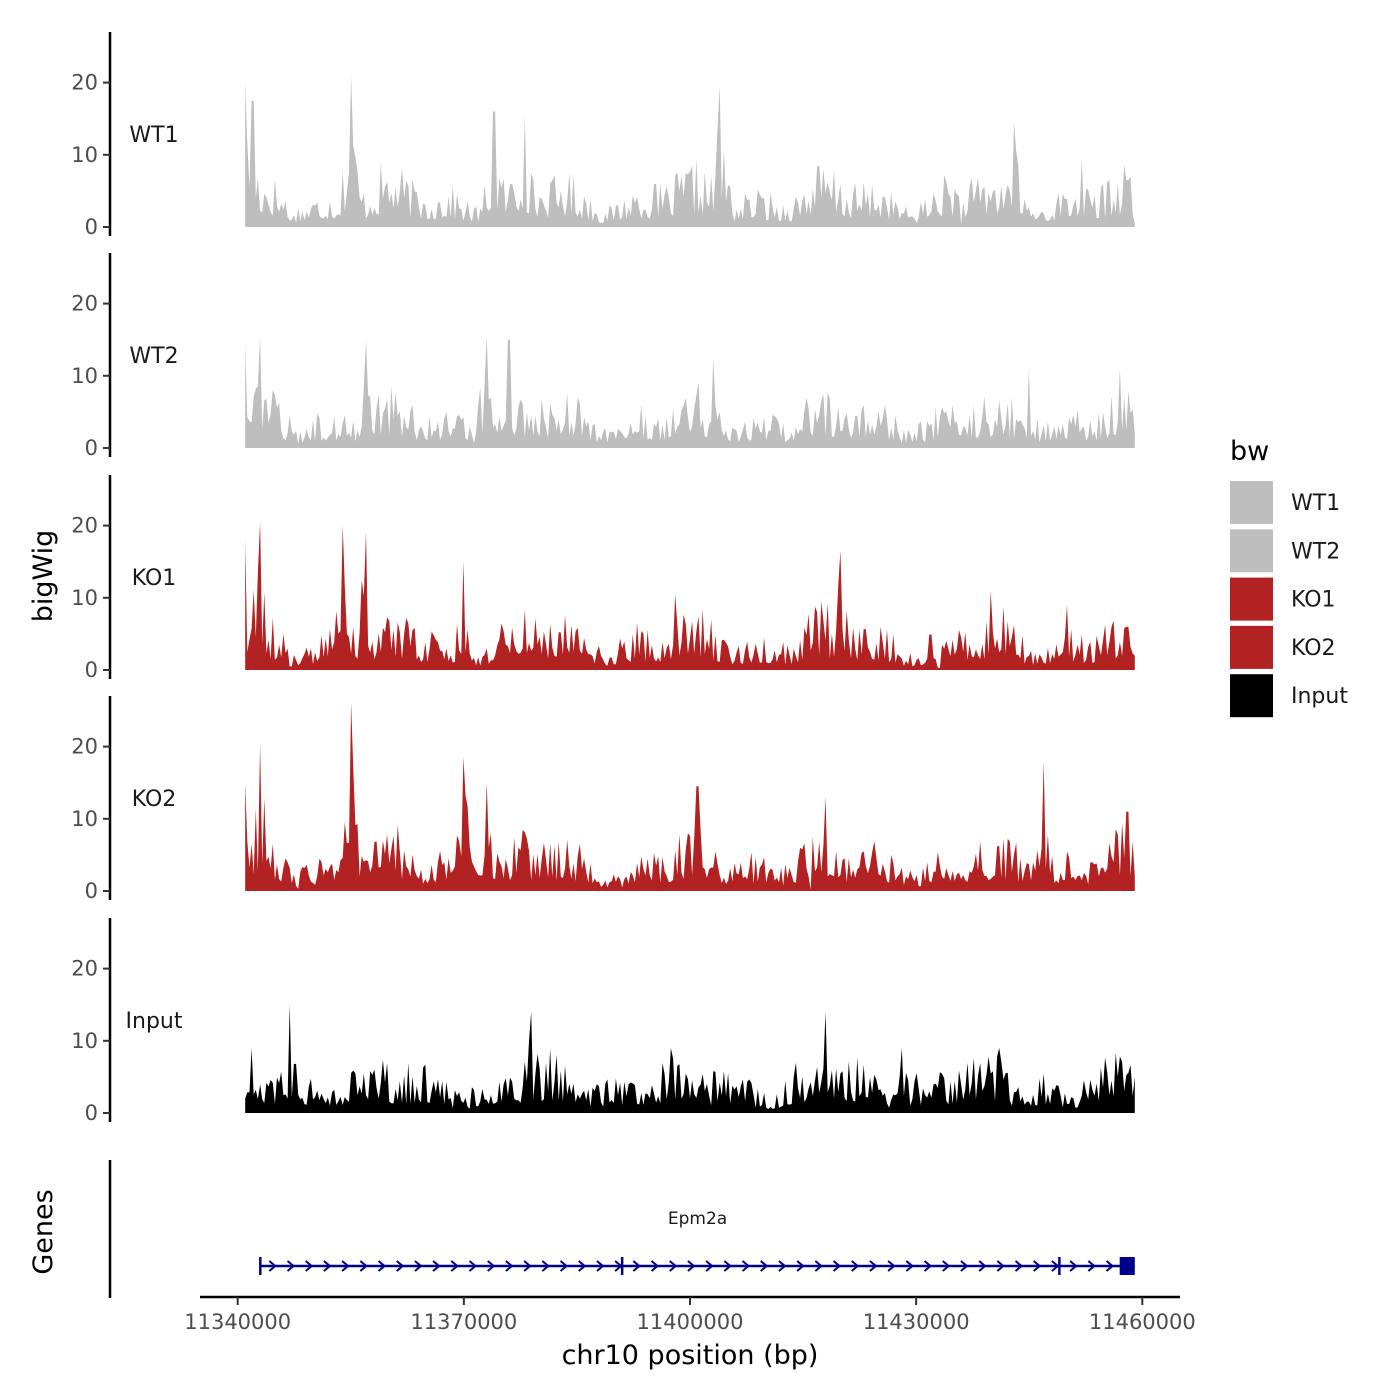 Image resolution: width=1400 pixels, height=1400 pixels. I want to click on track-wt2: 0 10 20 WT2, so click(603, 356).